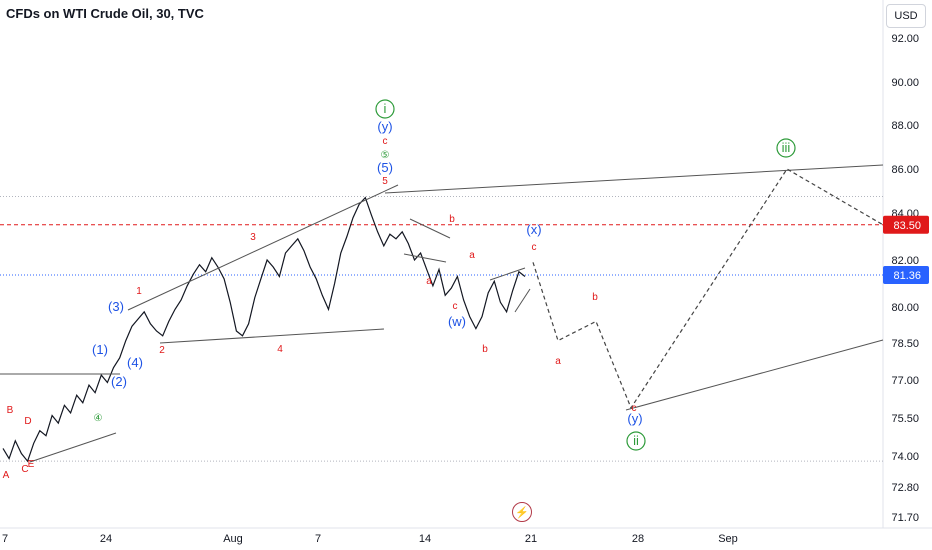  I want to click on x-tick-label: 28, so click(638, 539).